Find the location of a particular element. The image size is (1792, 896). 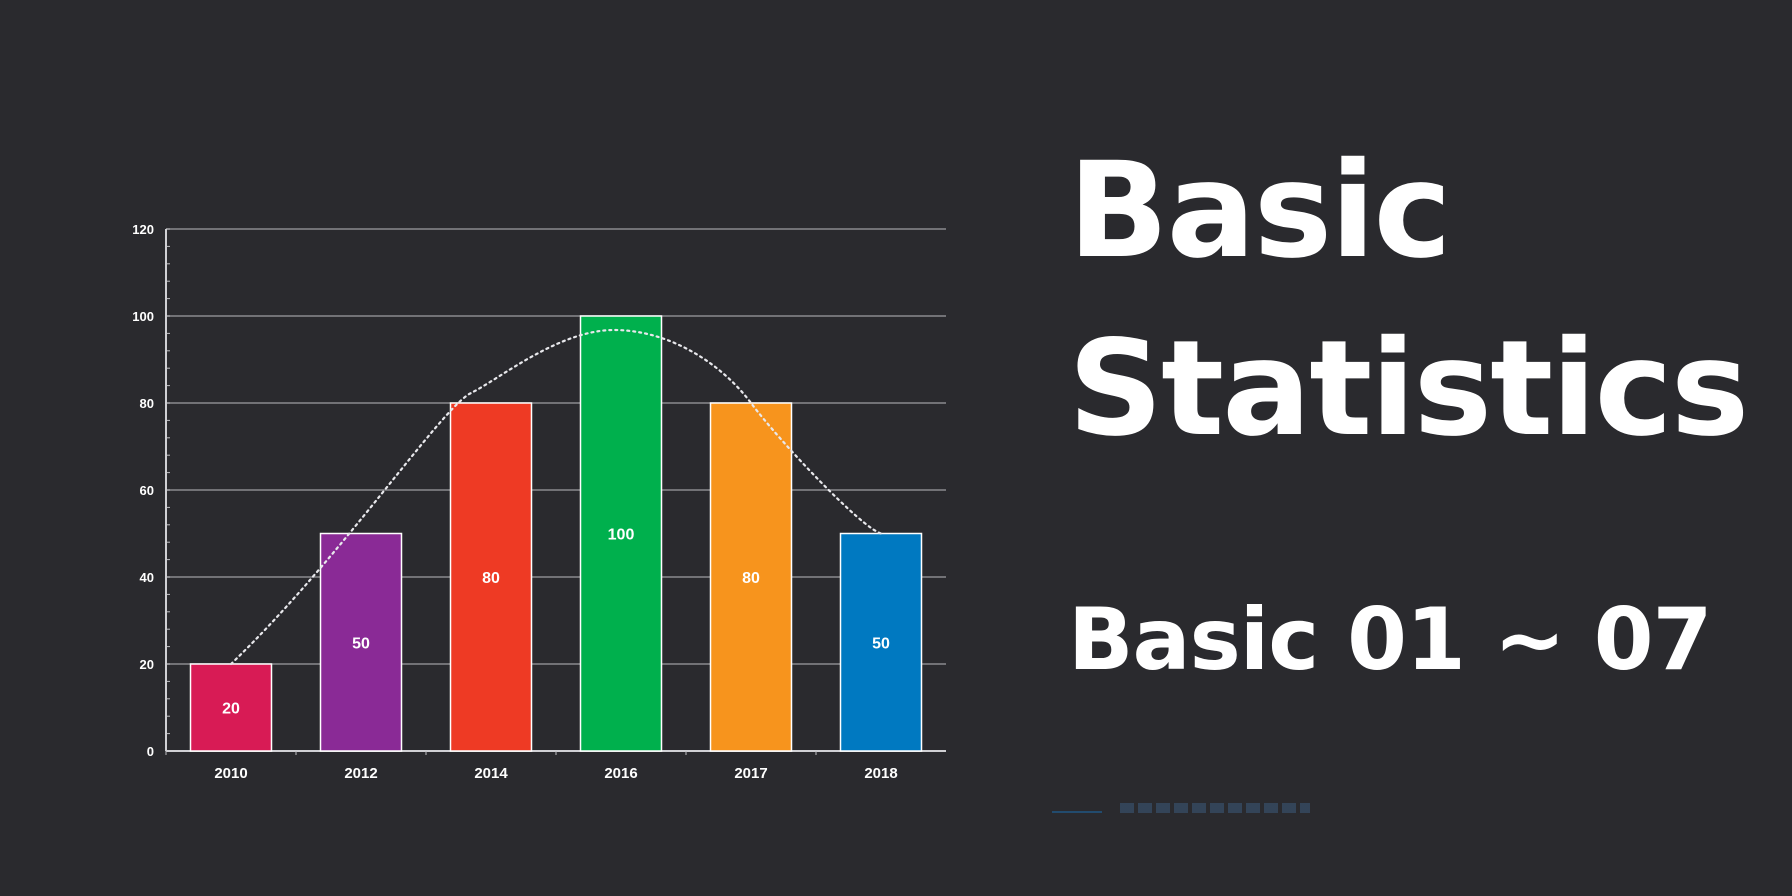

bell-curve is located at coordinates (556, 497).